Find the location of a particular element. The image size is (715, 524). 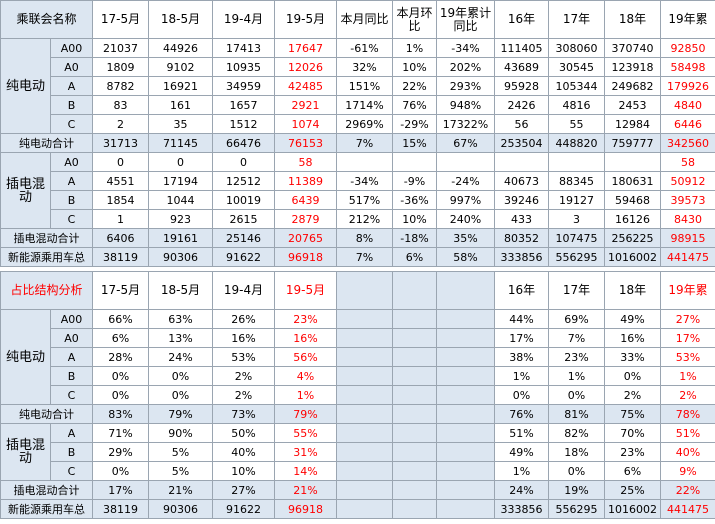

column-header: 19年累 is located at coordinates (687, 19).